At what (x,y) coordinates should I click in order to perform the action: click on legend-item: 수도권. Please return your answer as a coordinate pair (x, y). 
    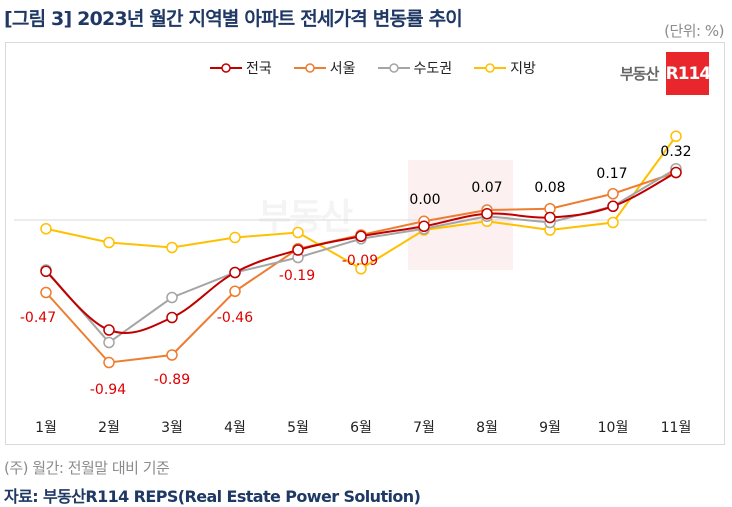
    Looking at the image, I should click on (415, 68).